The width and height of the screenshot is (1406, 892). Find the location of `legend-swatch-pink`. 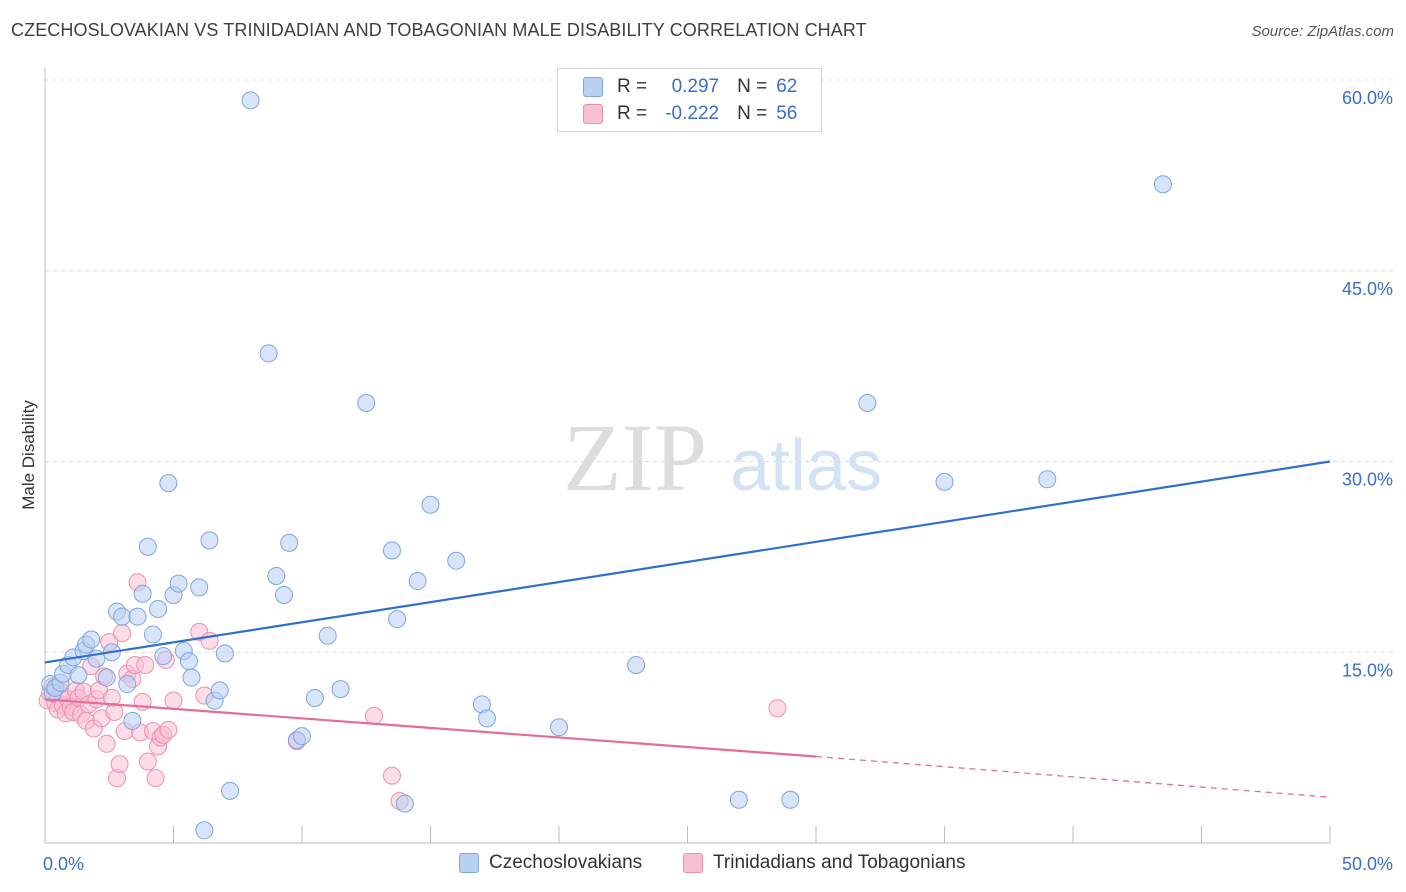

legend-swatch-pink is located at coordinates (593, 114).